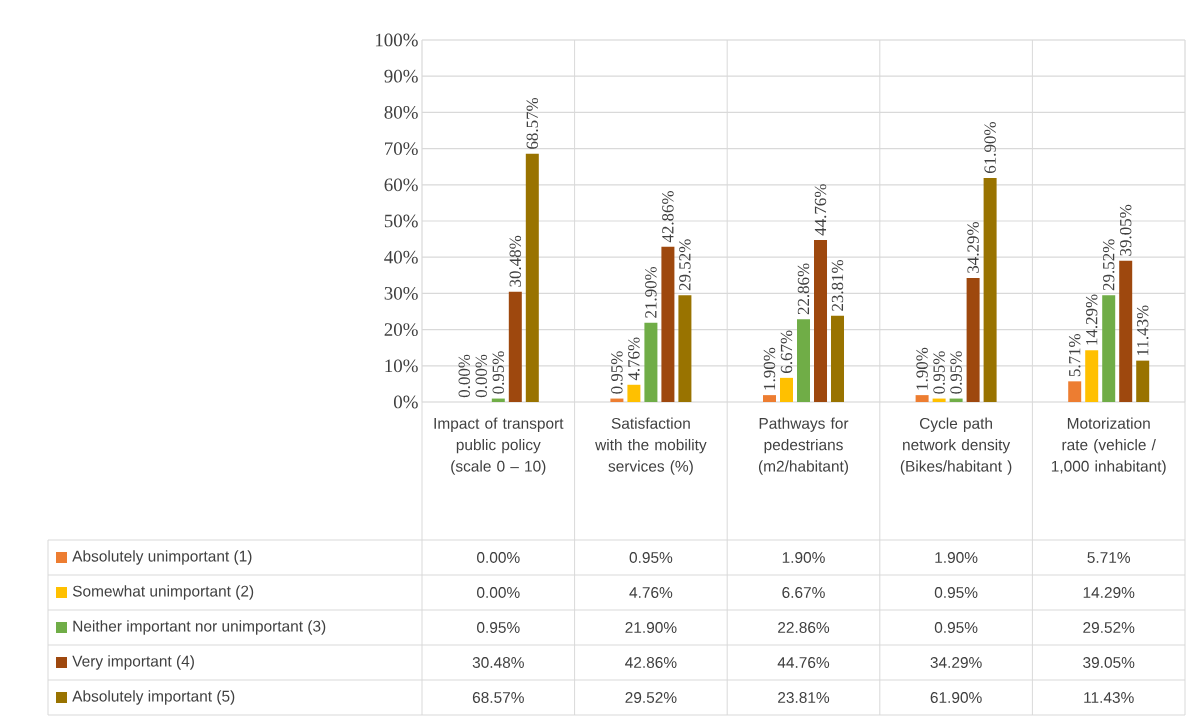  What do you see at coordinates (651, 627) in the screenshot?
I see `data-label: 21.90%` at bounding box center [651, 627].